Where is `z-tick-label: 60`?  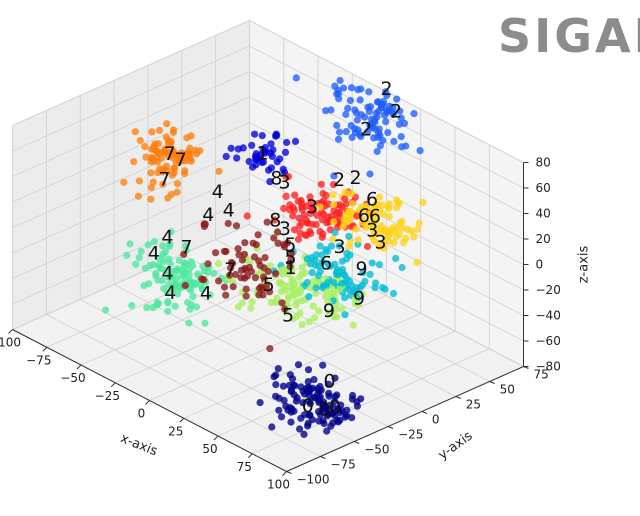
z-tick-label: 60 is located at coordinates (543, 188).